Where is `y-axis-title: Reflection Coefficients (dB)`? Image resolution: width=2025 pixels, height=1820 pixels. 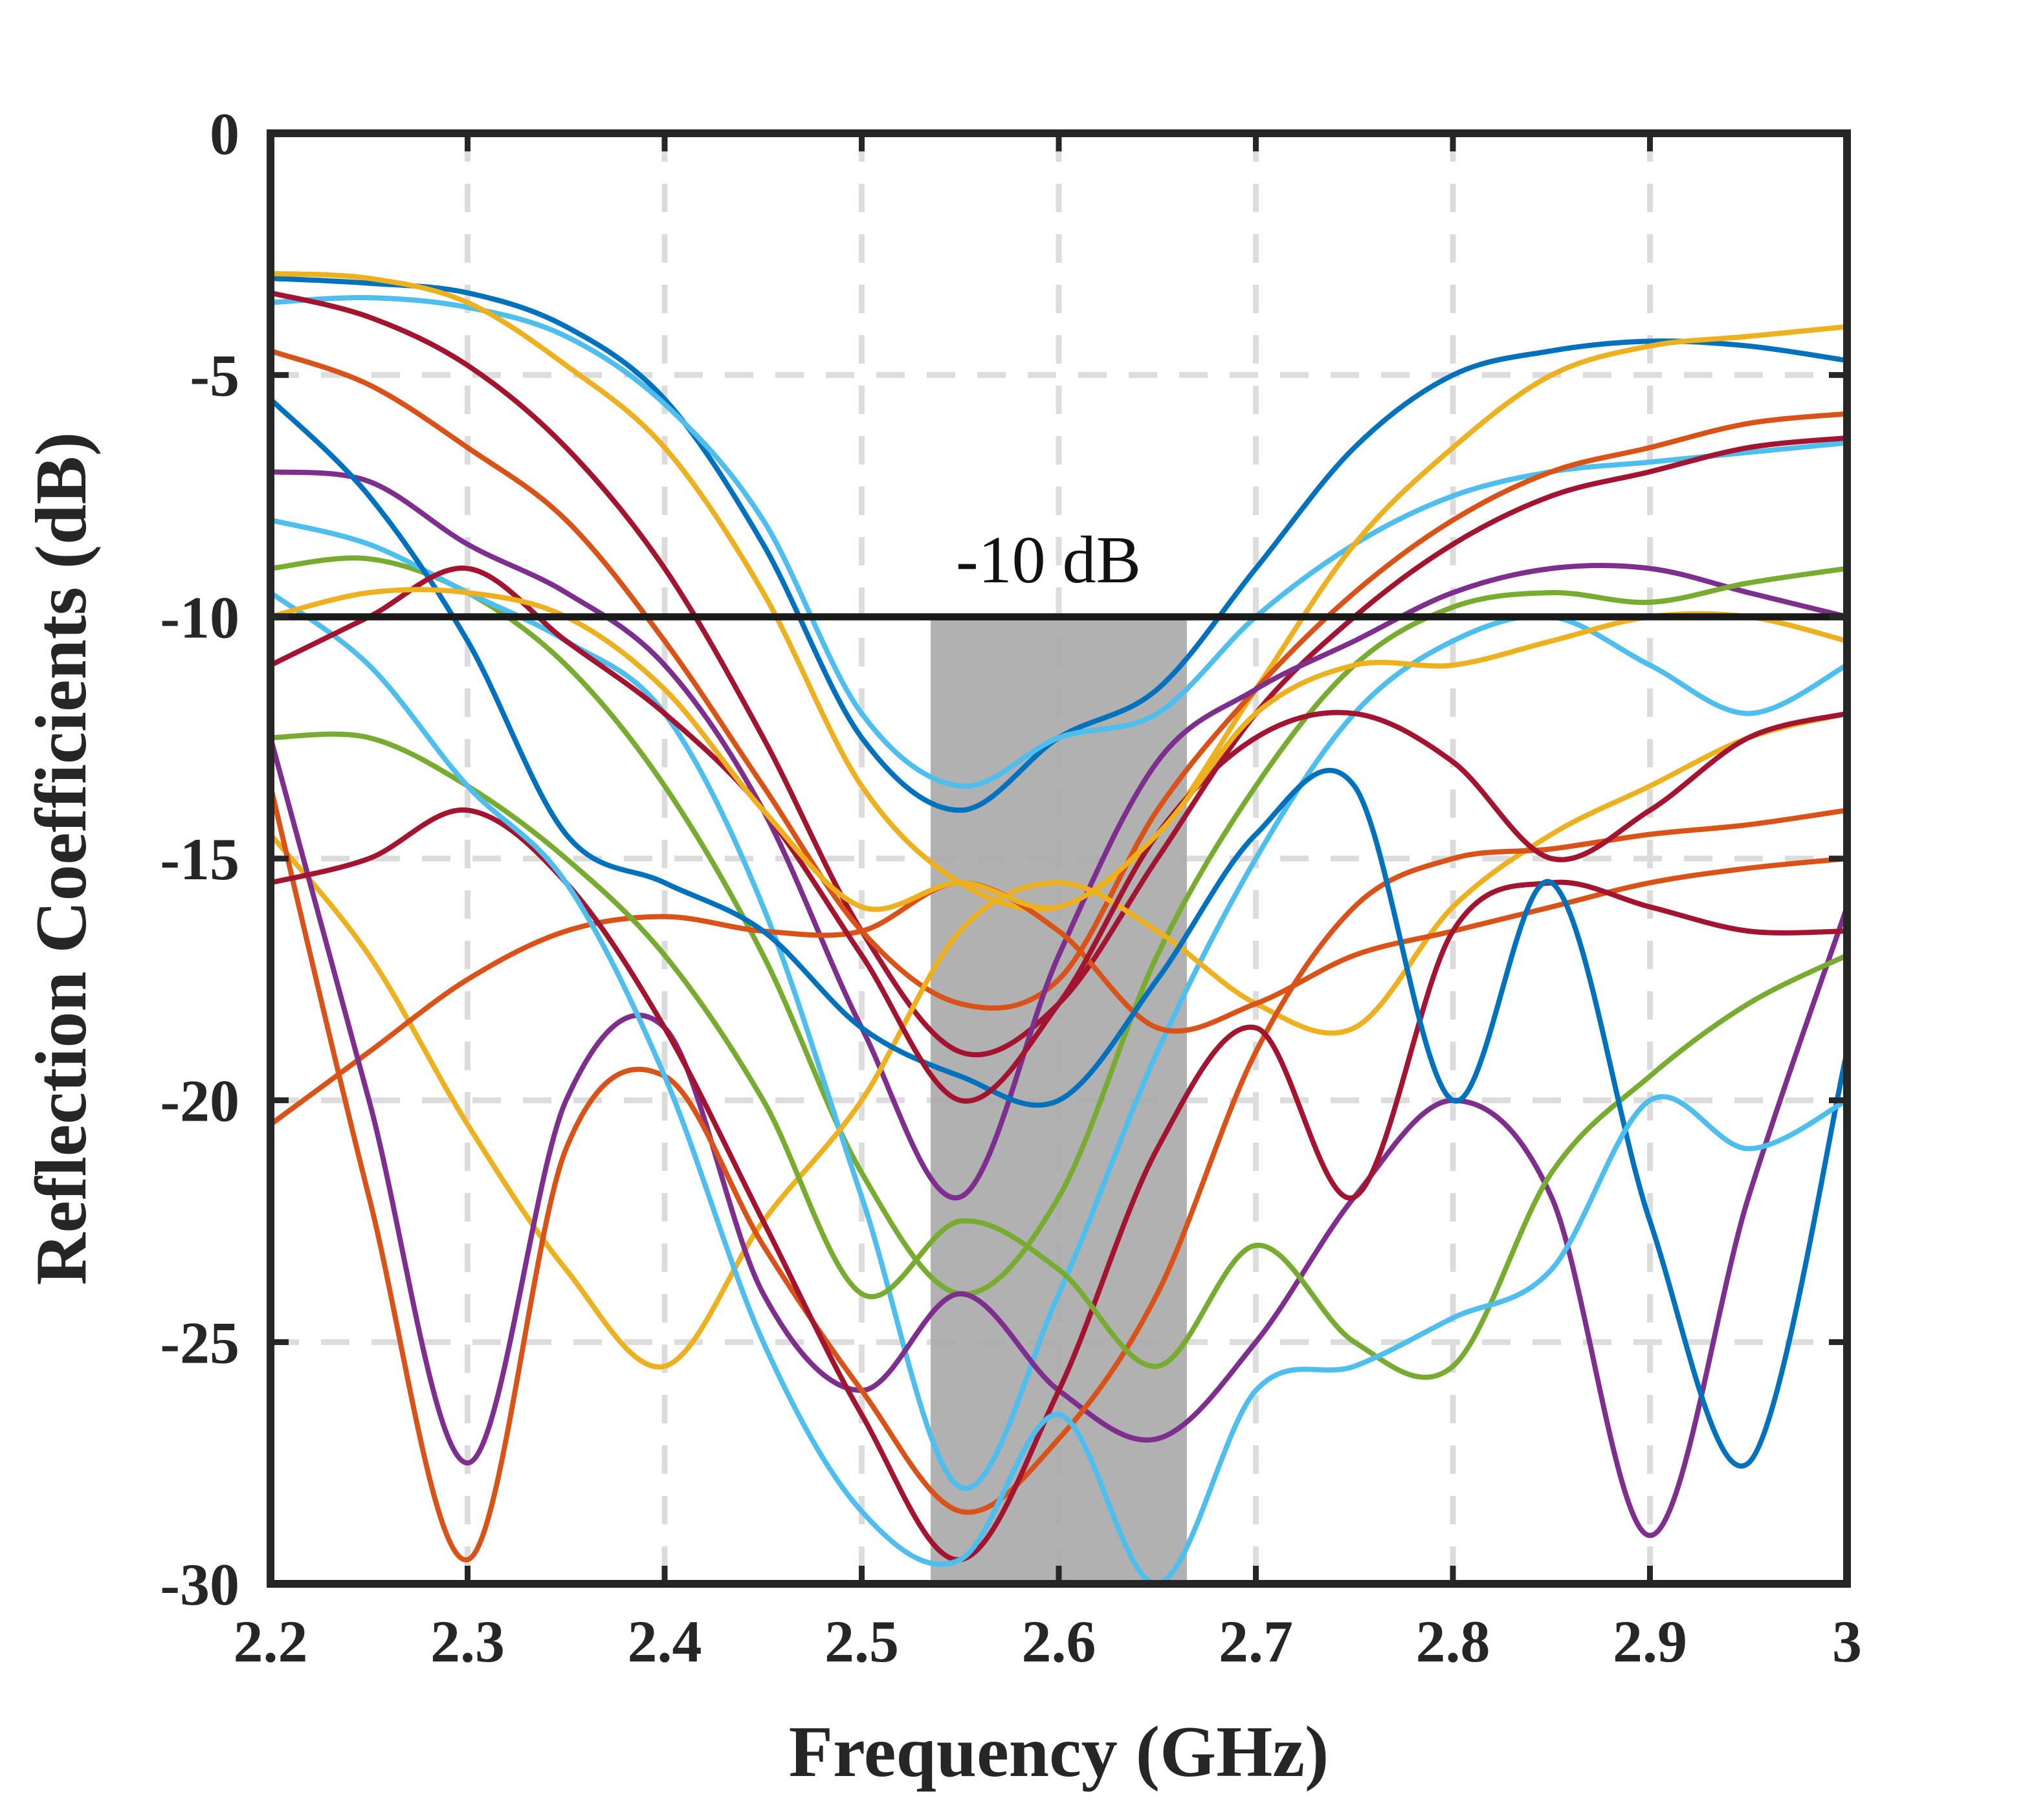
y-axis-title: Reflection Coefficients (dB) is located at coordinates (61, 859).